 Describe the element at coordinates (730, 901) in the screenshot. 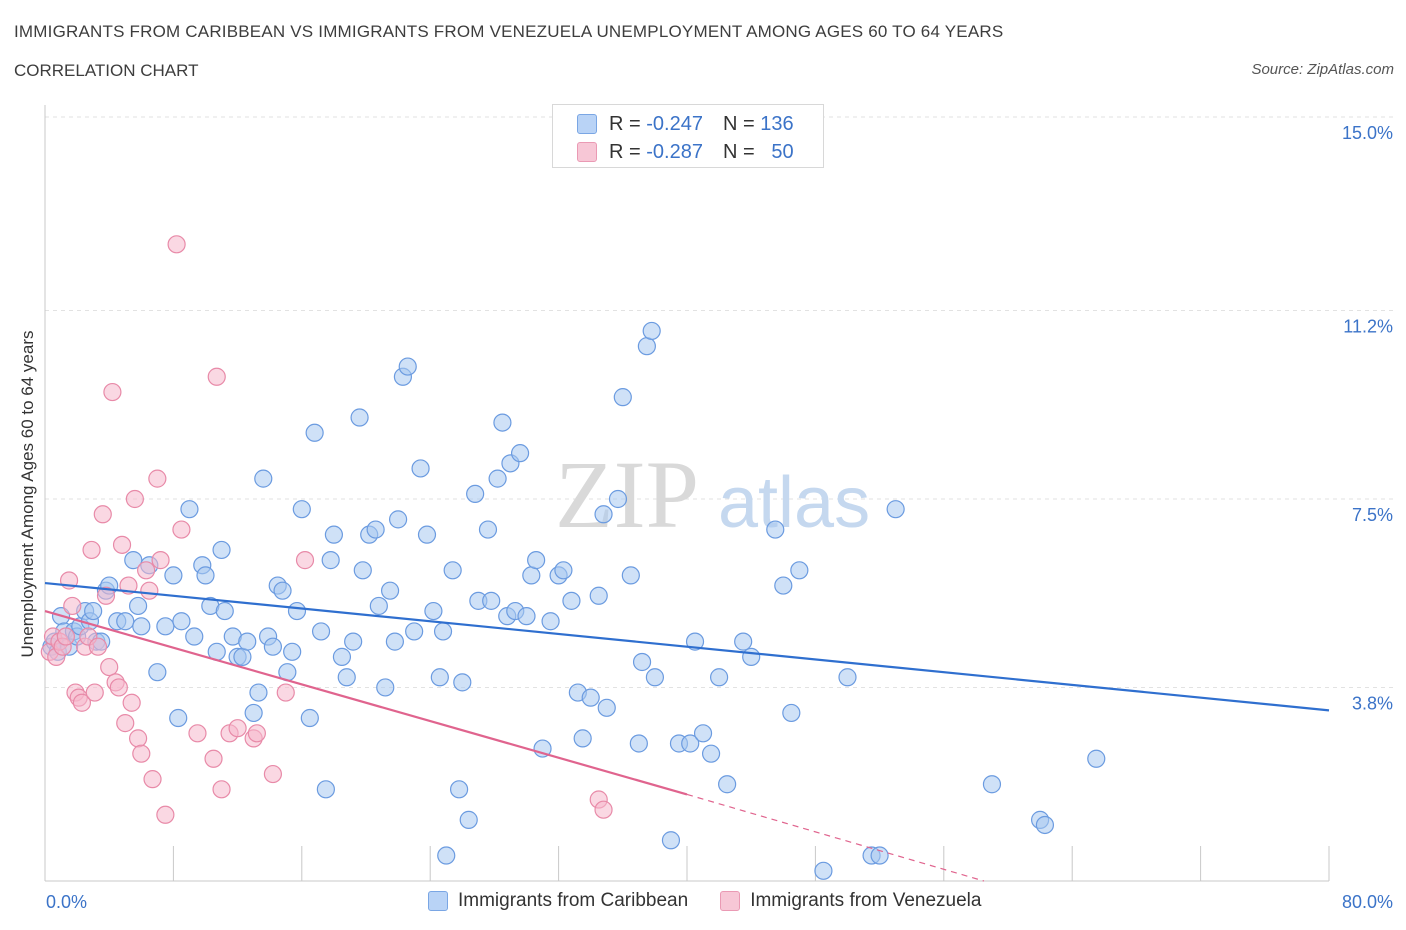

I see `venezuela-legend-swatch` at that location.